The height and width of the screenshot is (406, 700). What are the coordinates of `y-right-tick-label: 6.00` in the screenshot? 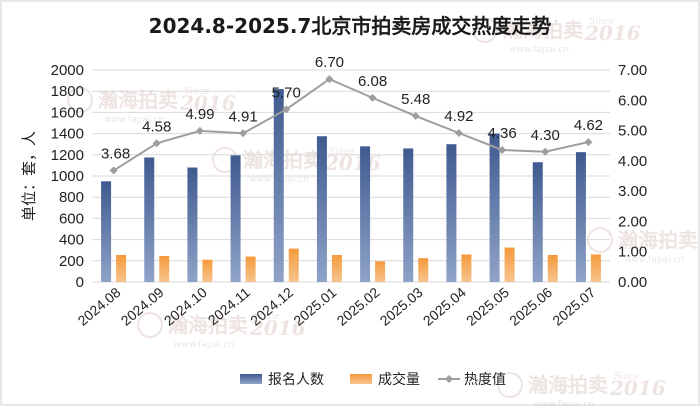 It's located at (632, 100).